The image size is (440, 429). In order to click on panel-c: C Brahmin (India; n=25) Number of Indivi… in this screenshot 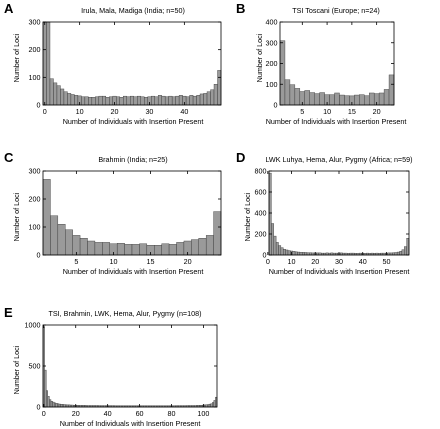, I will do `click(113, 213)`.